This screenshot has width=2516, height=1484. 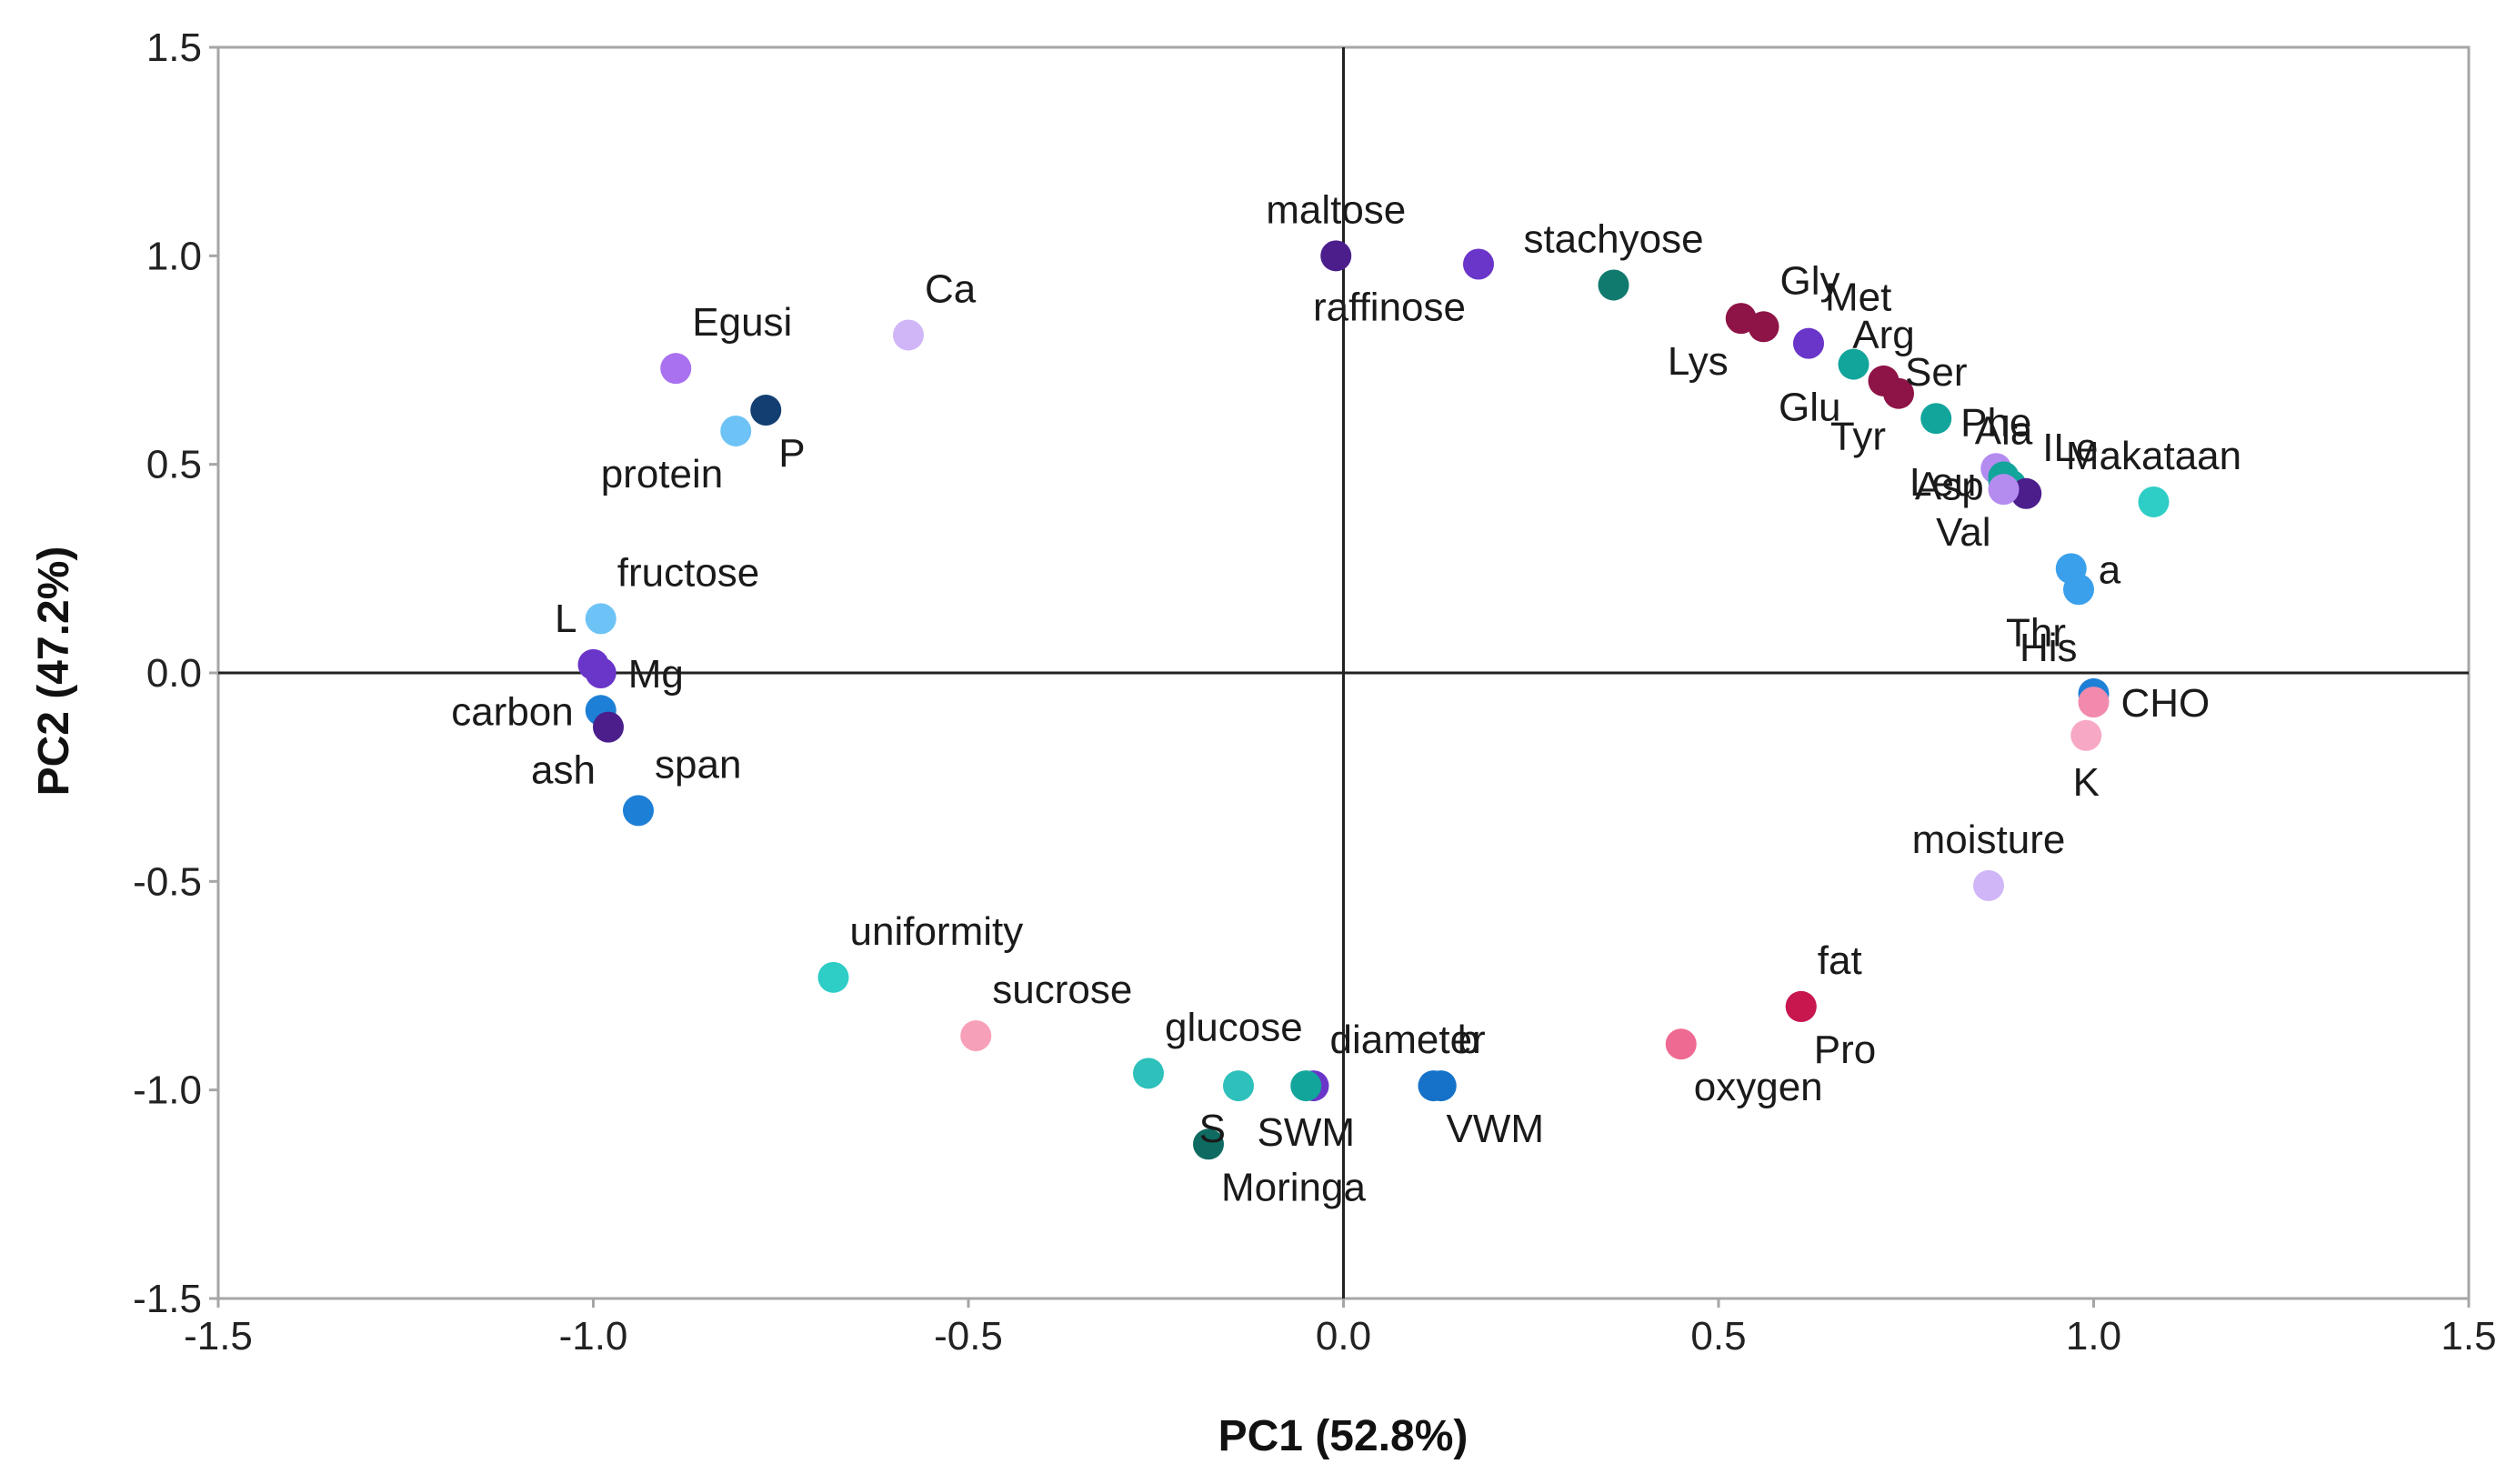 I want to click on point-glu, so click(x=1853, y=364).